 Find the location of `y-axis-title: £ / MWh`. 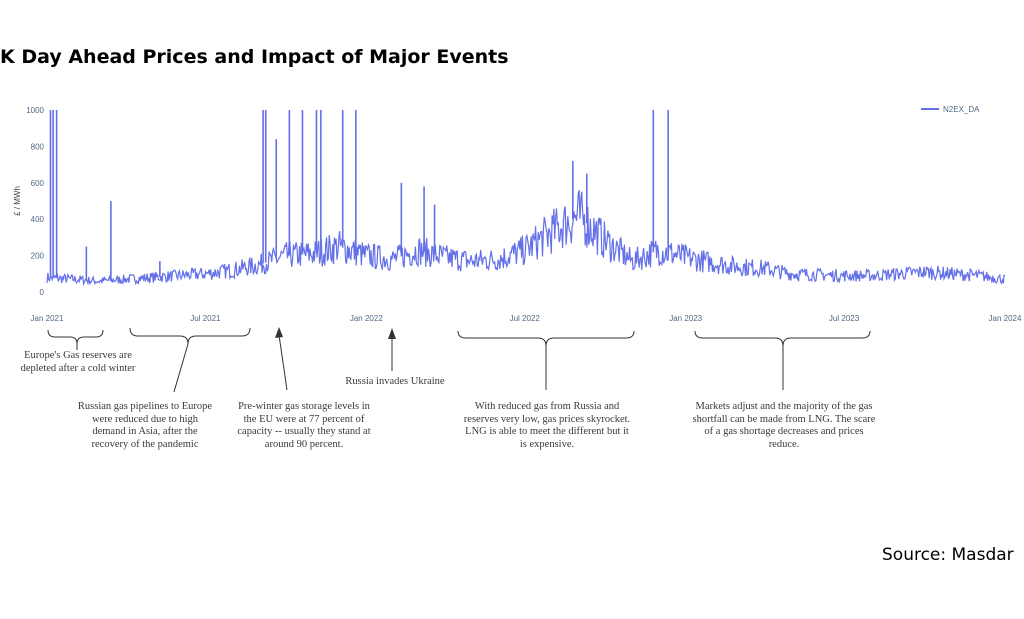

y-axis-title: £ / MWh is located at coordinates (17, 201).